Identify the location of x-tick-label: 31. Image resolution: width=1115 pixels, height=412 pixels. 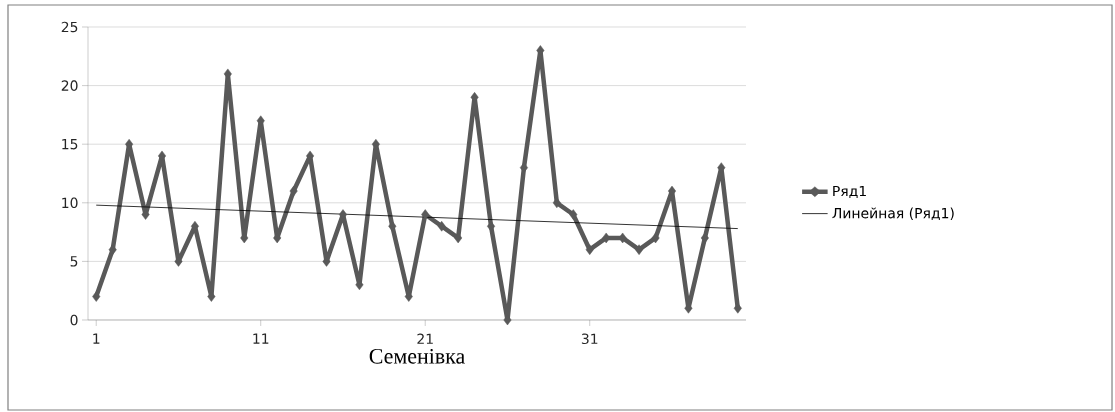
(589, 339).